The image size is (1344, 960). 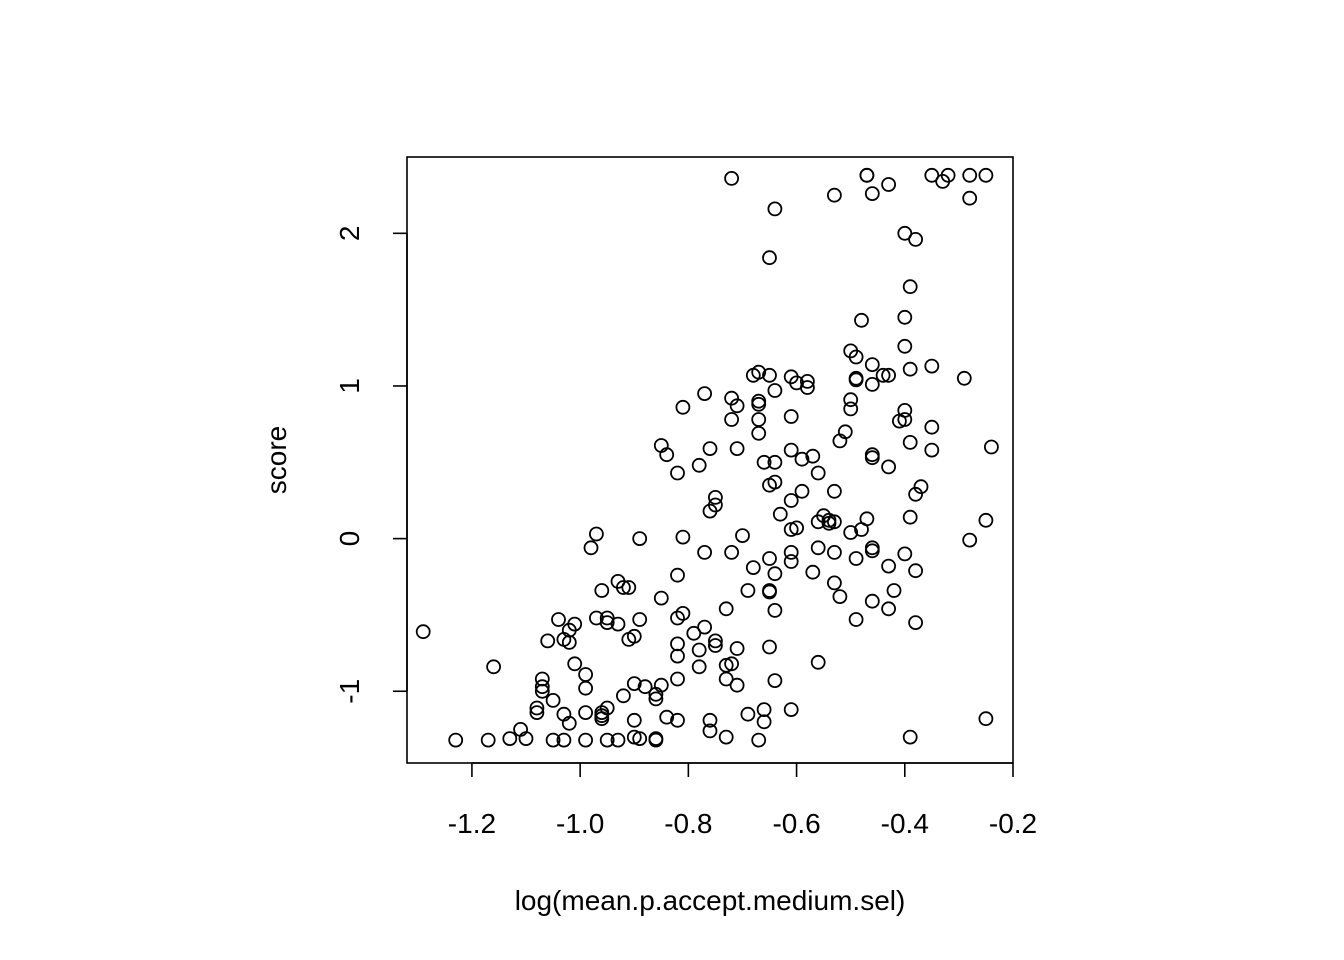 What do you see at coordinates (472, 823) in the screenshot?
I see `x-tick-label: -1.2` at bounding box center [472, 823].